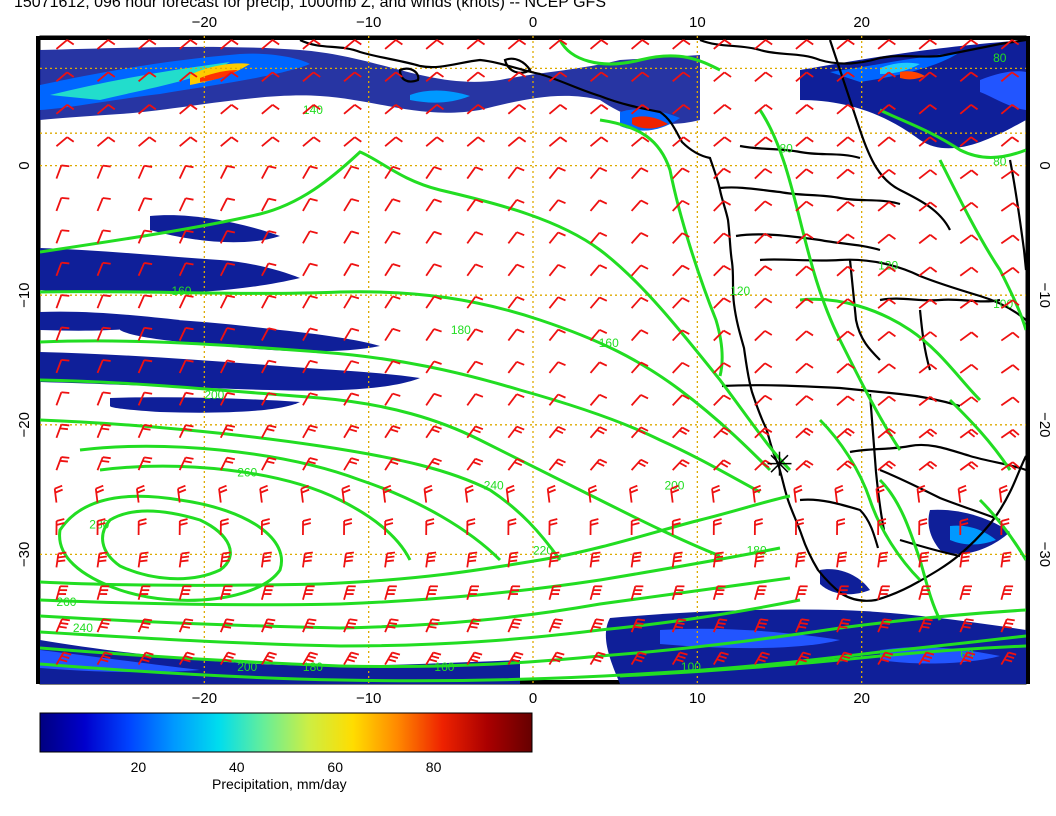 This screenshot has height=816, width=1056. I want to click on contour-label: 160, so click(181, 291).